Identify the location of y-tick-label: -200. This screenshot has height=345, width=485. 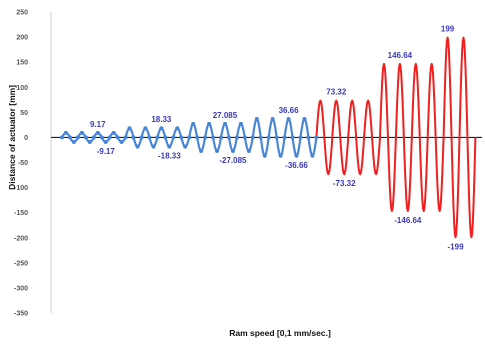
(21, 238).